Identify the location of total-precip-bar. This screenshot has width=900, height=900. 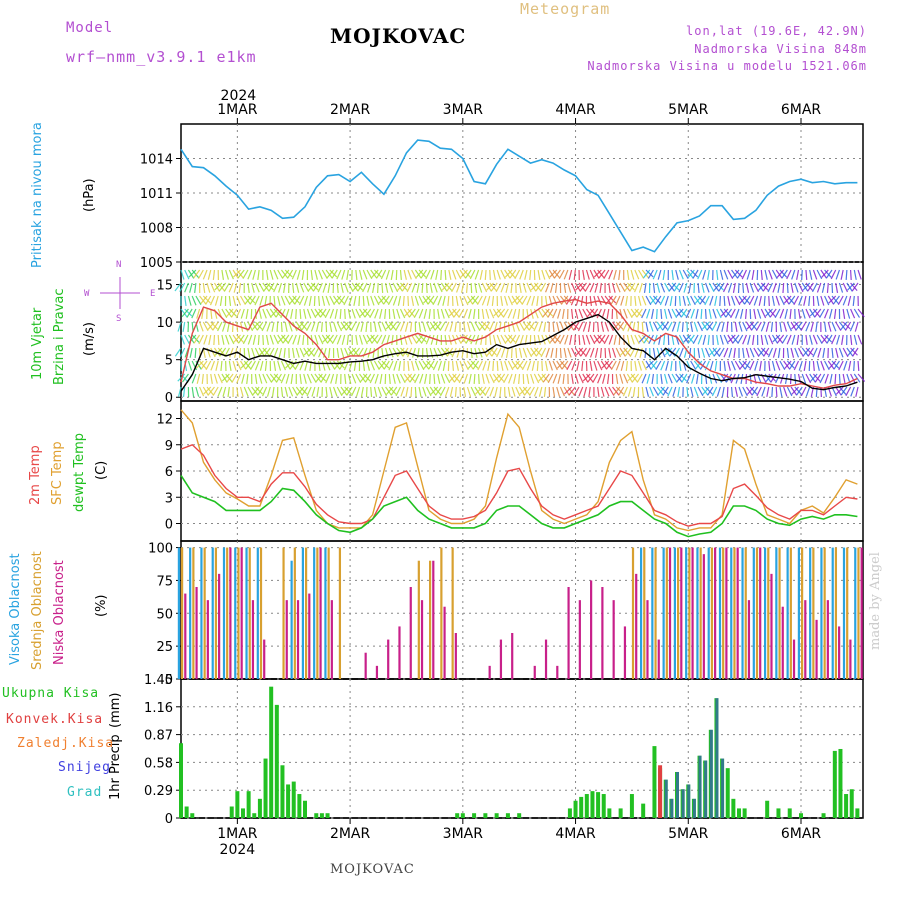
(474, 815).